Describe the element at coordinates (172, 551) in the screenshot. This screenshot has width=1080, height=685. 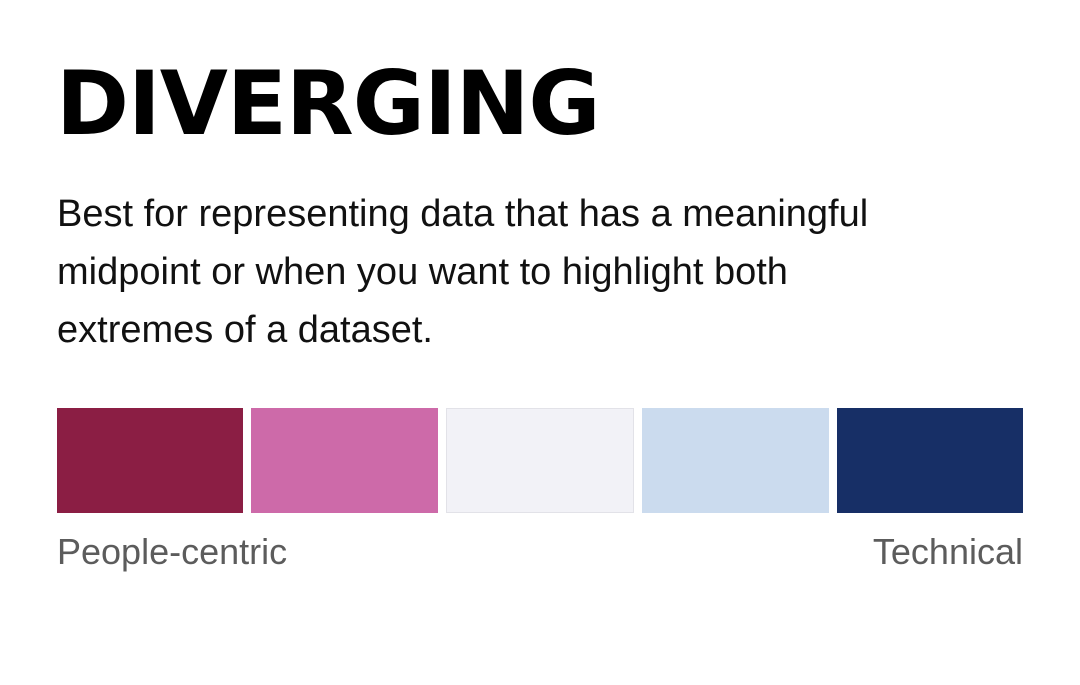
I see `left-extreme-label: People-centric` at that location.